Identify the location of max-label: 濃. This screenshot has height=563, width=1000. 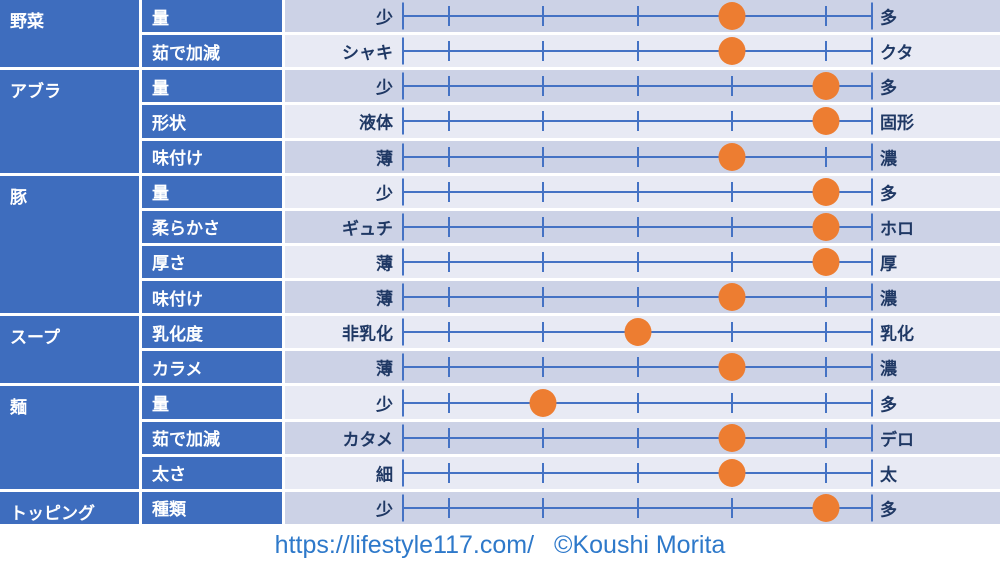
(888, 159).